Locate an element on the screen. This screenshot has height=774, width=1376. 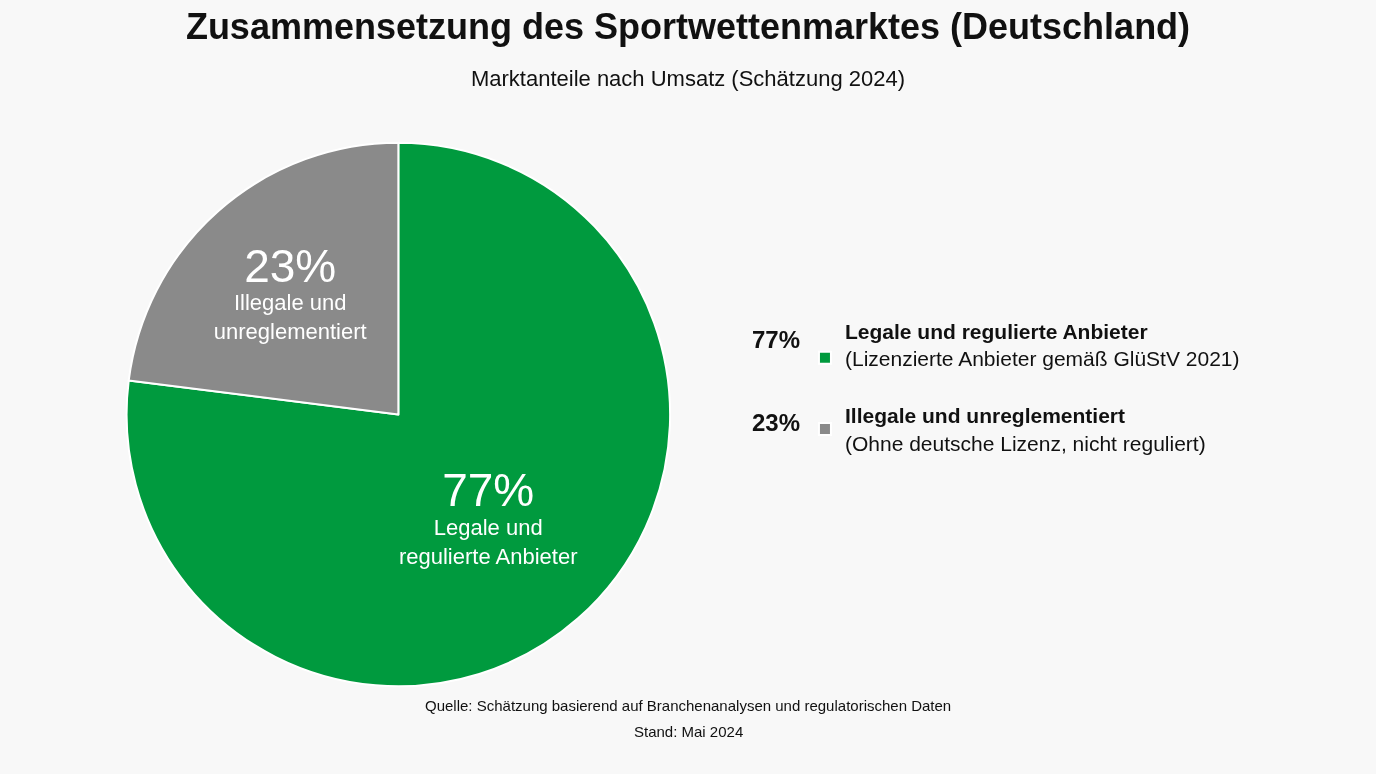
data-label: 77% is located at coordinates (488, 490).